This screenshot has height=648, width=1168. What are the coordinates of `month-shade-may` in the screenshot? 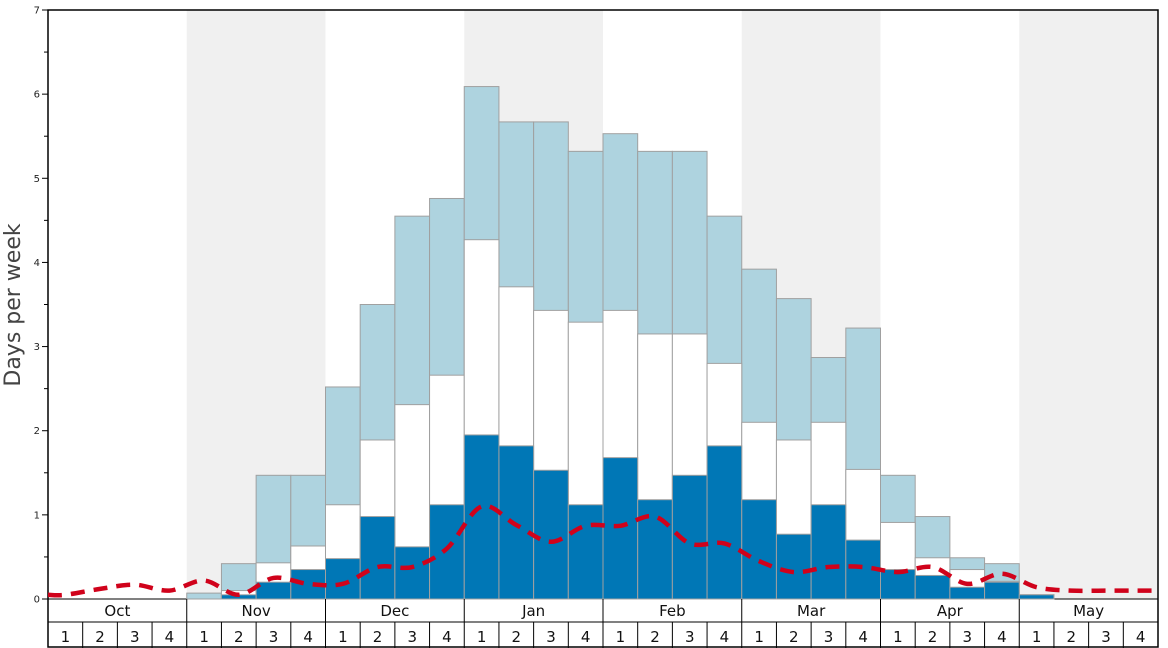 It's located at (1088, 304).